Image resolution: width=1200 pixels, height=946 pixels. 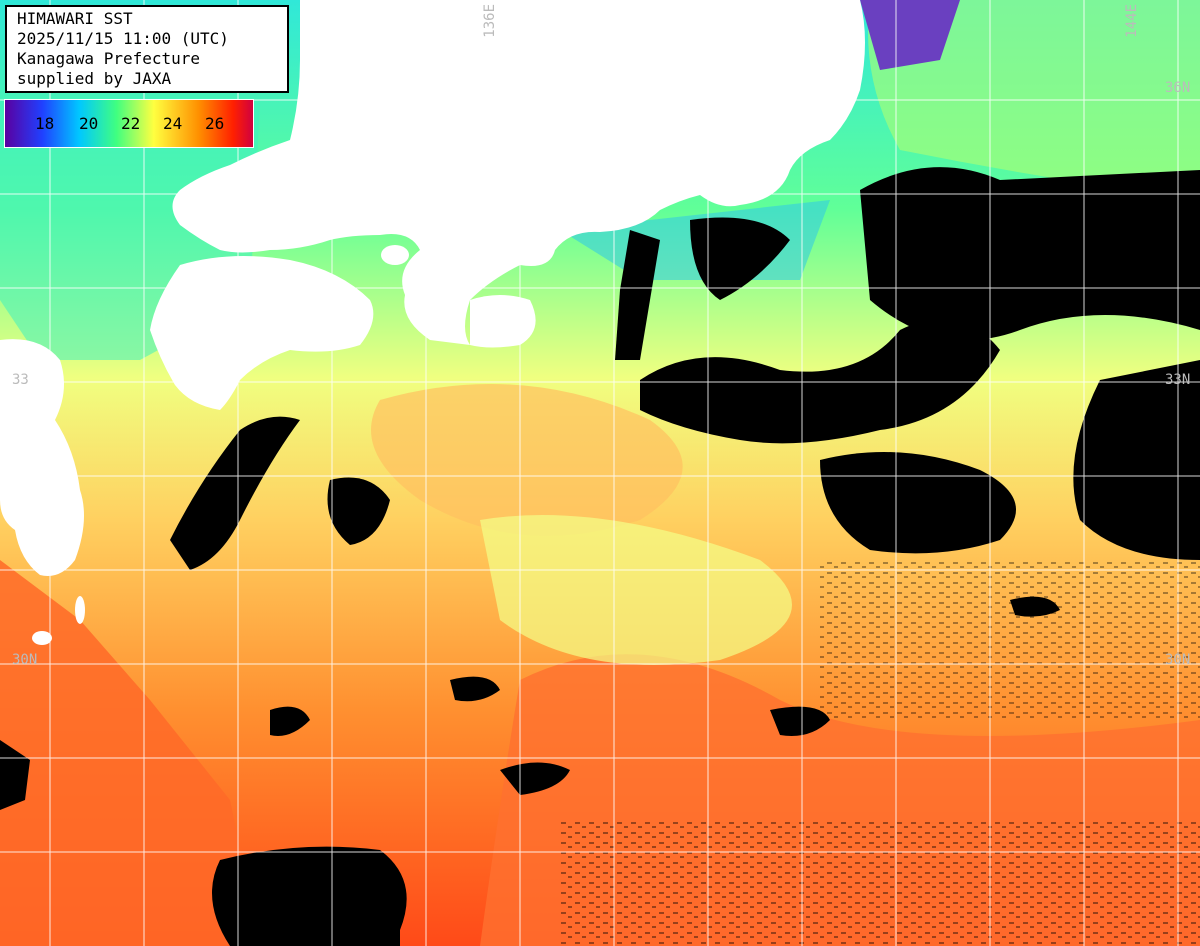 What do you see at coordinates (1178, 660) in the screenshot?
I see `lat-label-30n-right: 30N` at bounding box center [1178, 660].